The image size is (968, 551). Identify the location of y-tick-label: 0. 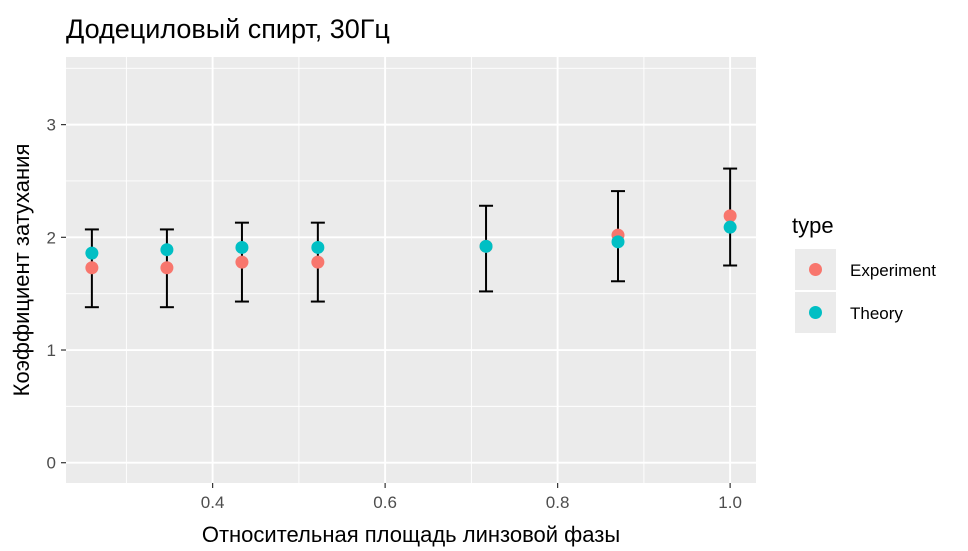
(51, 463).